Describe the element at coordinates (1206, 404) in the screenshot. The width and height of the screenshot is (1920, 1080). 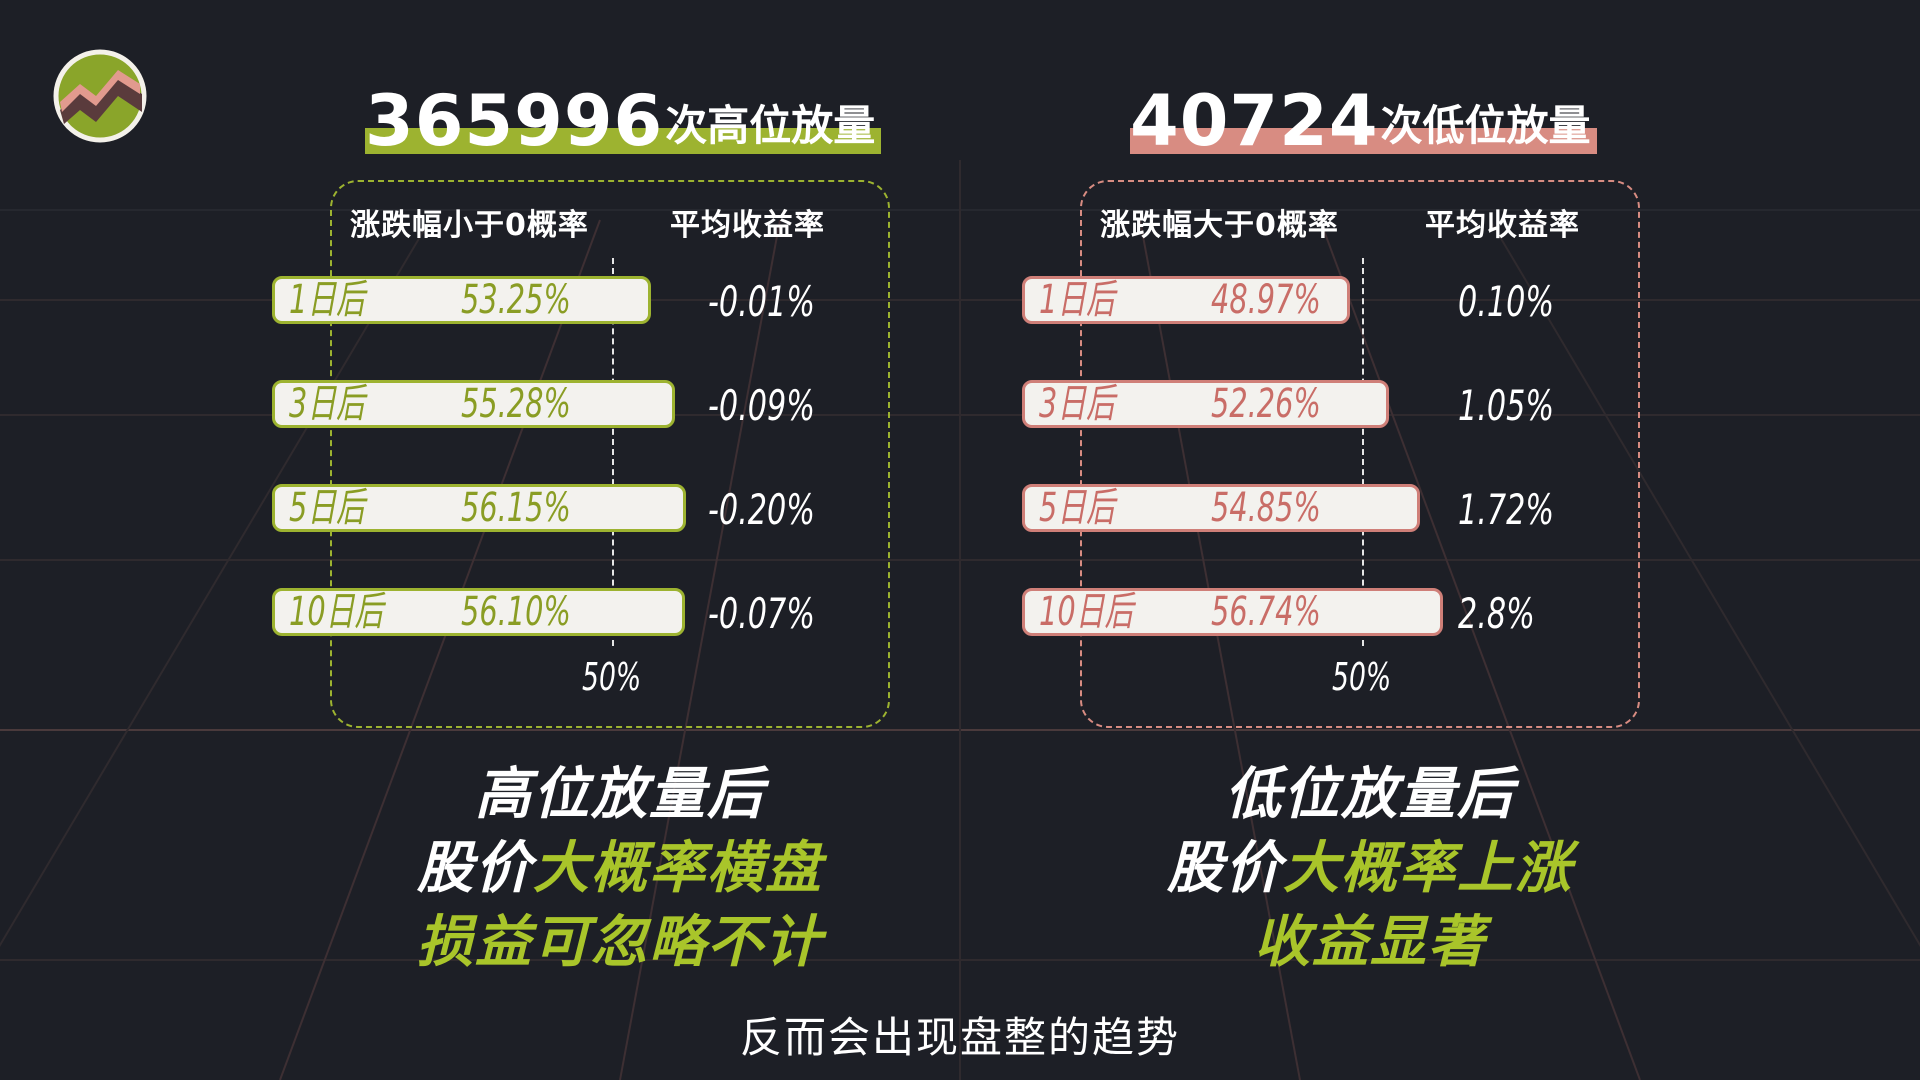
I see `prob-bar: 3日后 52.26%` at that location.